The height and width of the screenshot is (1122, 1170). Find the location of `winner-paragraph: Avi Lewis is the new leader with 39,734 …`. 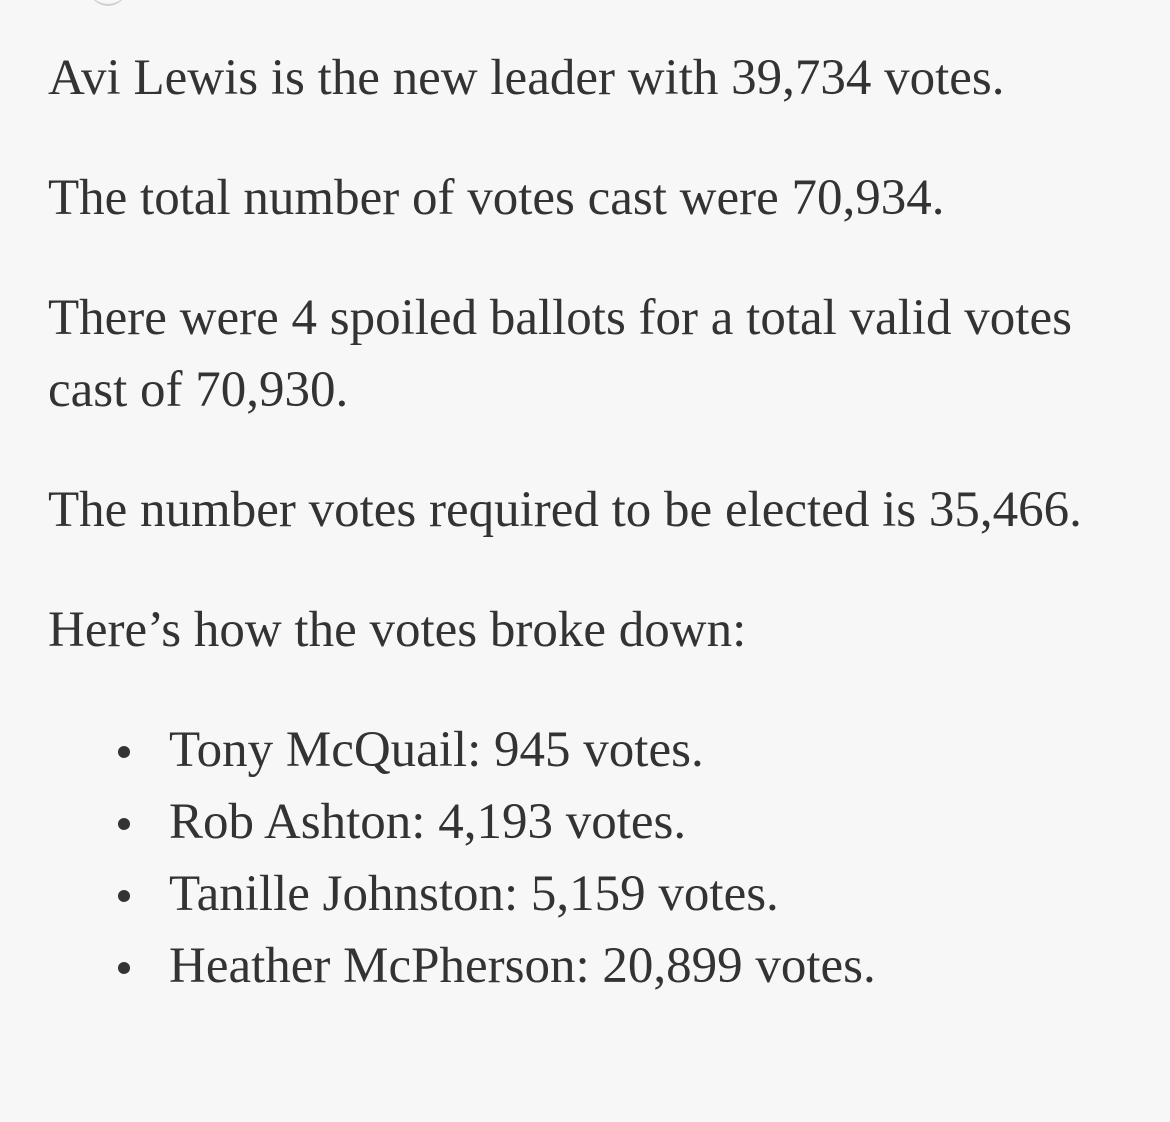

winner-paragraph: Avi Lewis is the new leader with 39,734 … is located at coordinates (526, 78).